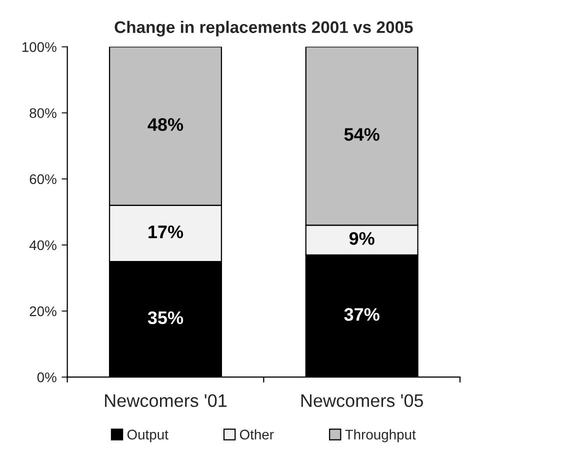  Describe the element at coordinates (166, 401) in the screenshot. I see `x-tick-label: Newcomers '01` at that location.